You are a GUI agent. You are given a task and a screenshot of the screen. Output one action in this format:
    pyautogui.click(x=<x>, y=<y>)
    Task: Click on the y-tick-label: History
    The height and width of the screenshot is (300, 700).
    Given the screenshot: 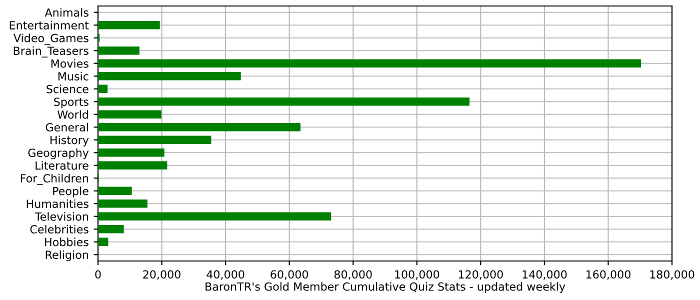 What is the action you would take?
    pyautogui.click(x=69, y=141)
    